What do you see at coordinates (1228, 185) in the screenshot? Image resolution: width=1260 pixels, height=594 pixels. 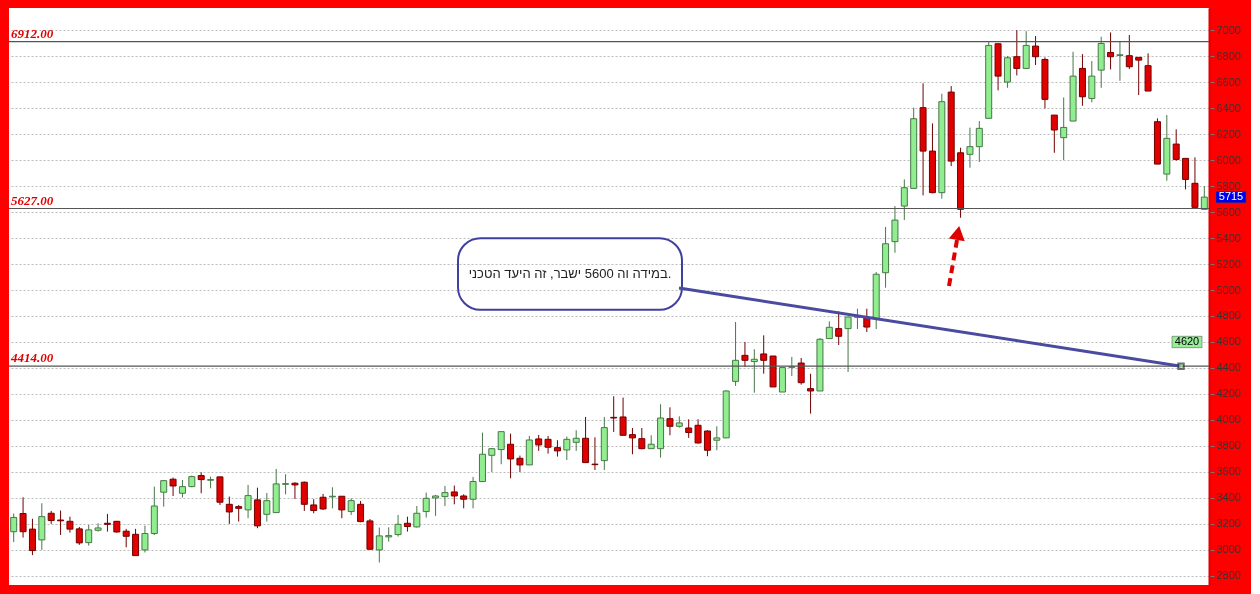 I see `y-tick-label: 5800` at bounding box center [1228, 185].